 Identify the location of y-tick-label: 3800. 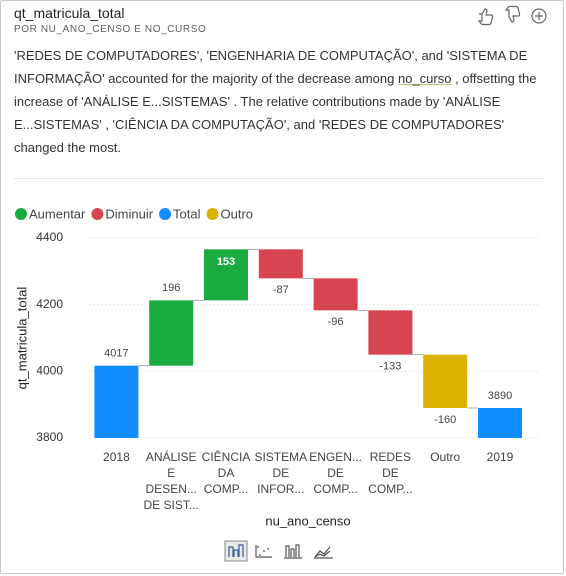
(49, 437).